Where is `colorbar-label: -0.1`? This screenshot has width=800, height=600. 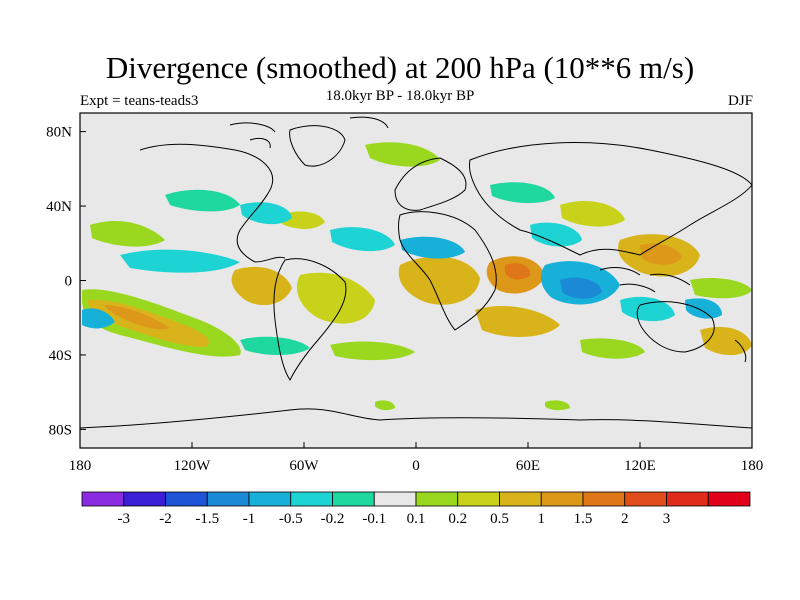
colorbar-label: -0.1 is located at coordinates (374, 519).